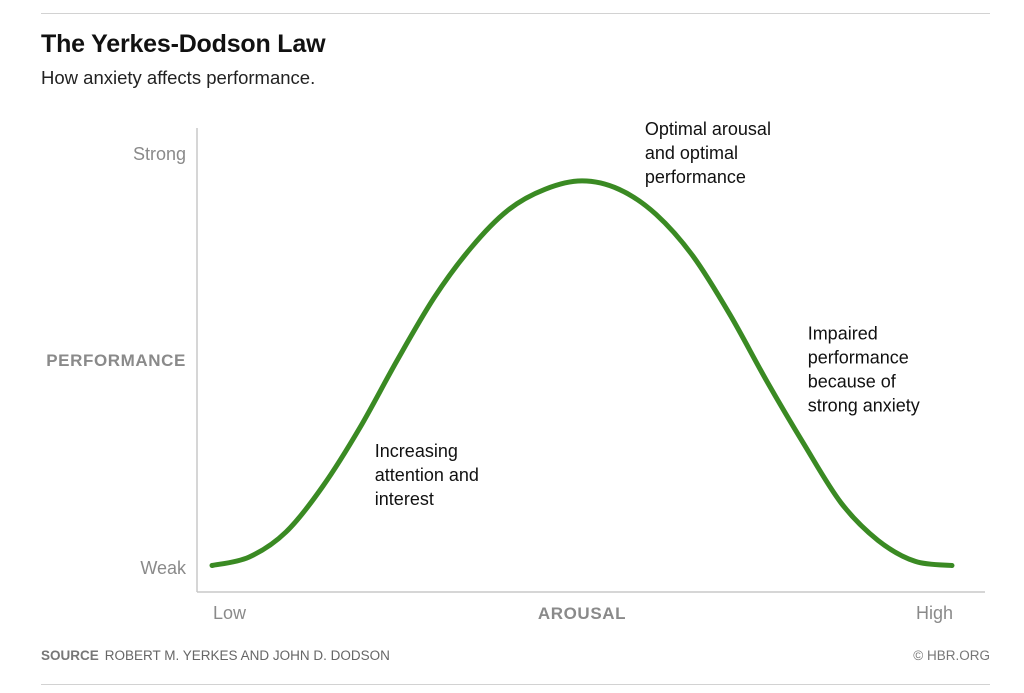  Describe the element at coordinates (695, 177) in the screenshot. I see `annotation-2-line-3: performance` at that location.